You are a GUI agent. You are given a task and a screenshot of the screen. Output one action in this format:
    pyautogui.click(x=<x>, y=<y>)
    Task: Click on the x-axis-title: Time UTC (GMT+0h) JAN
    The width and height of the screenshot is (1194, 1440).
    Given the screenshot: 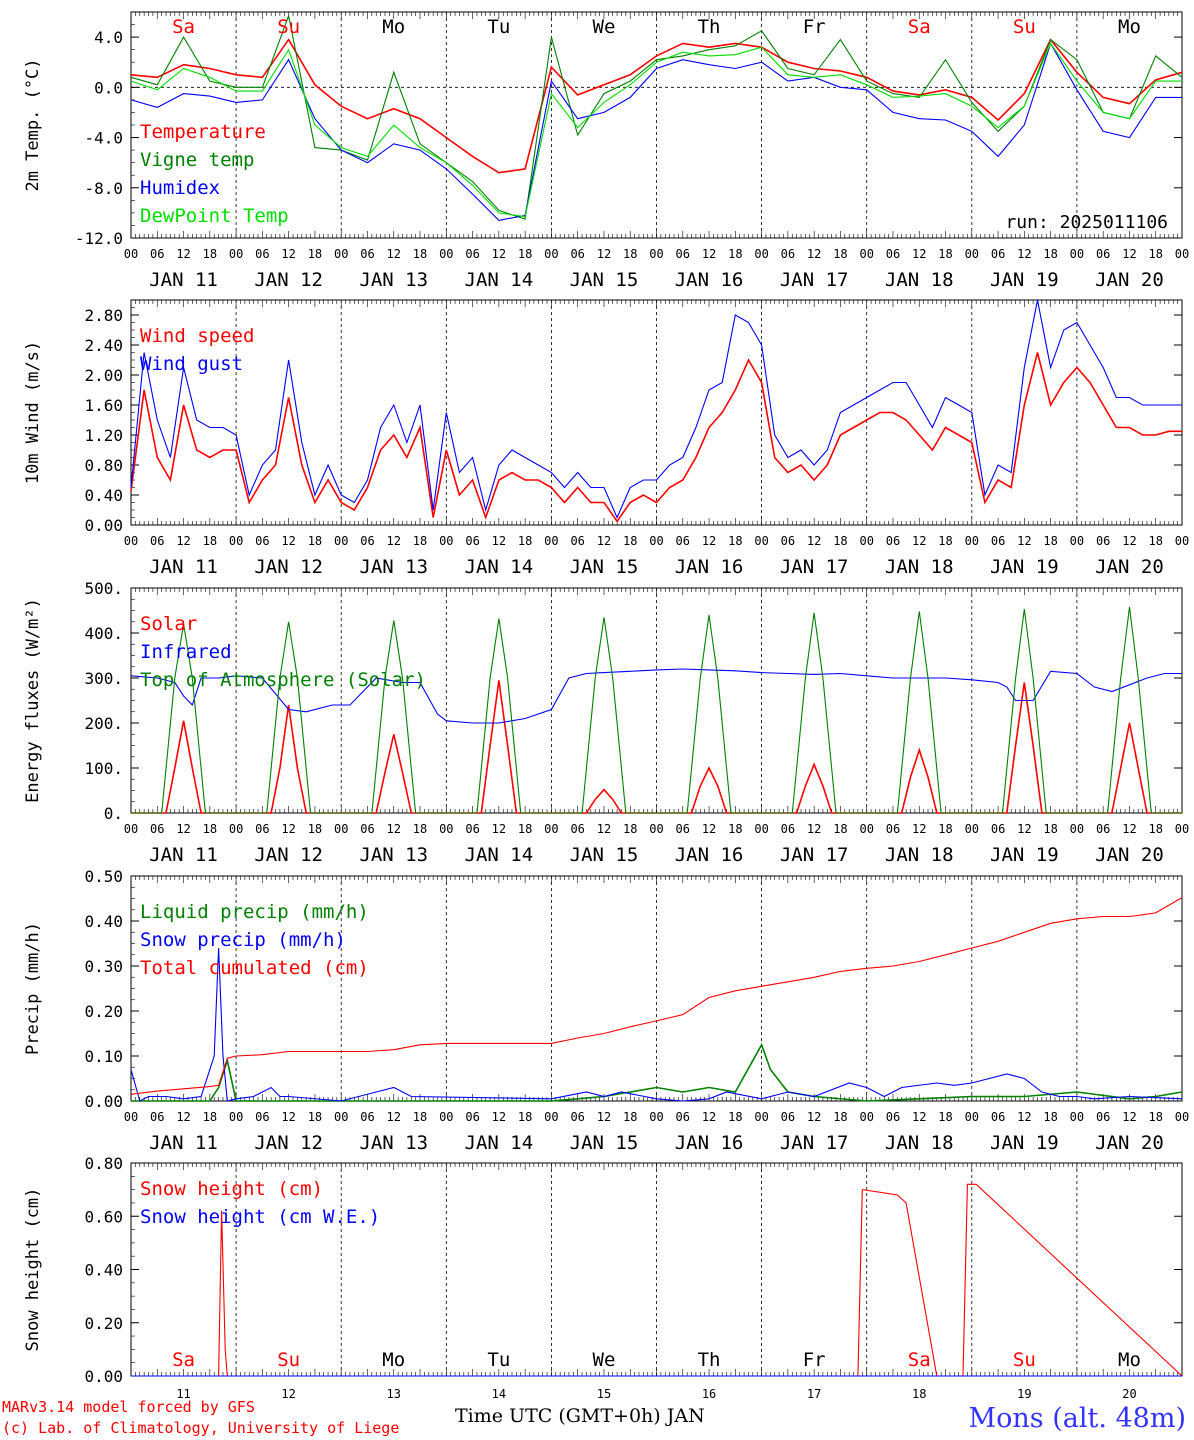 What is the action you would take?
    pyautogui.click(x=580, y=1416)
    